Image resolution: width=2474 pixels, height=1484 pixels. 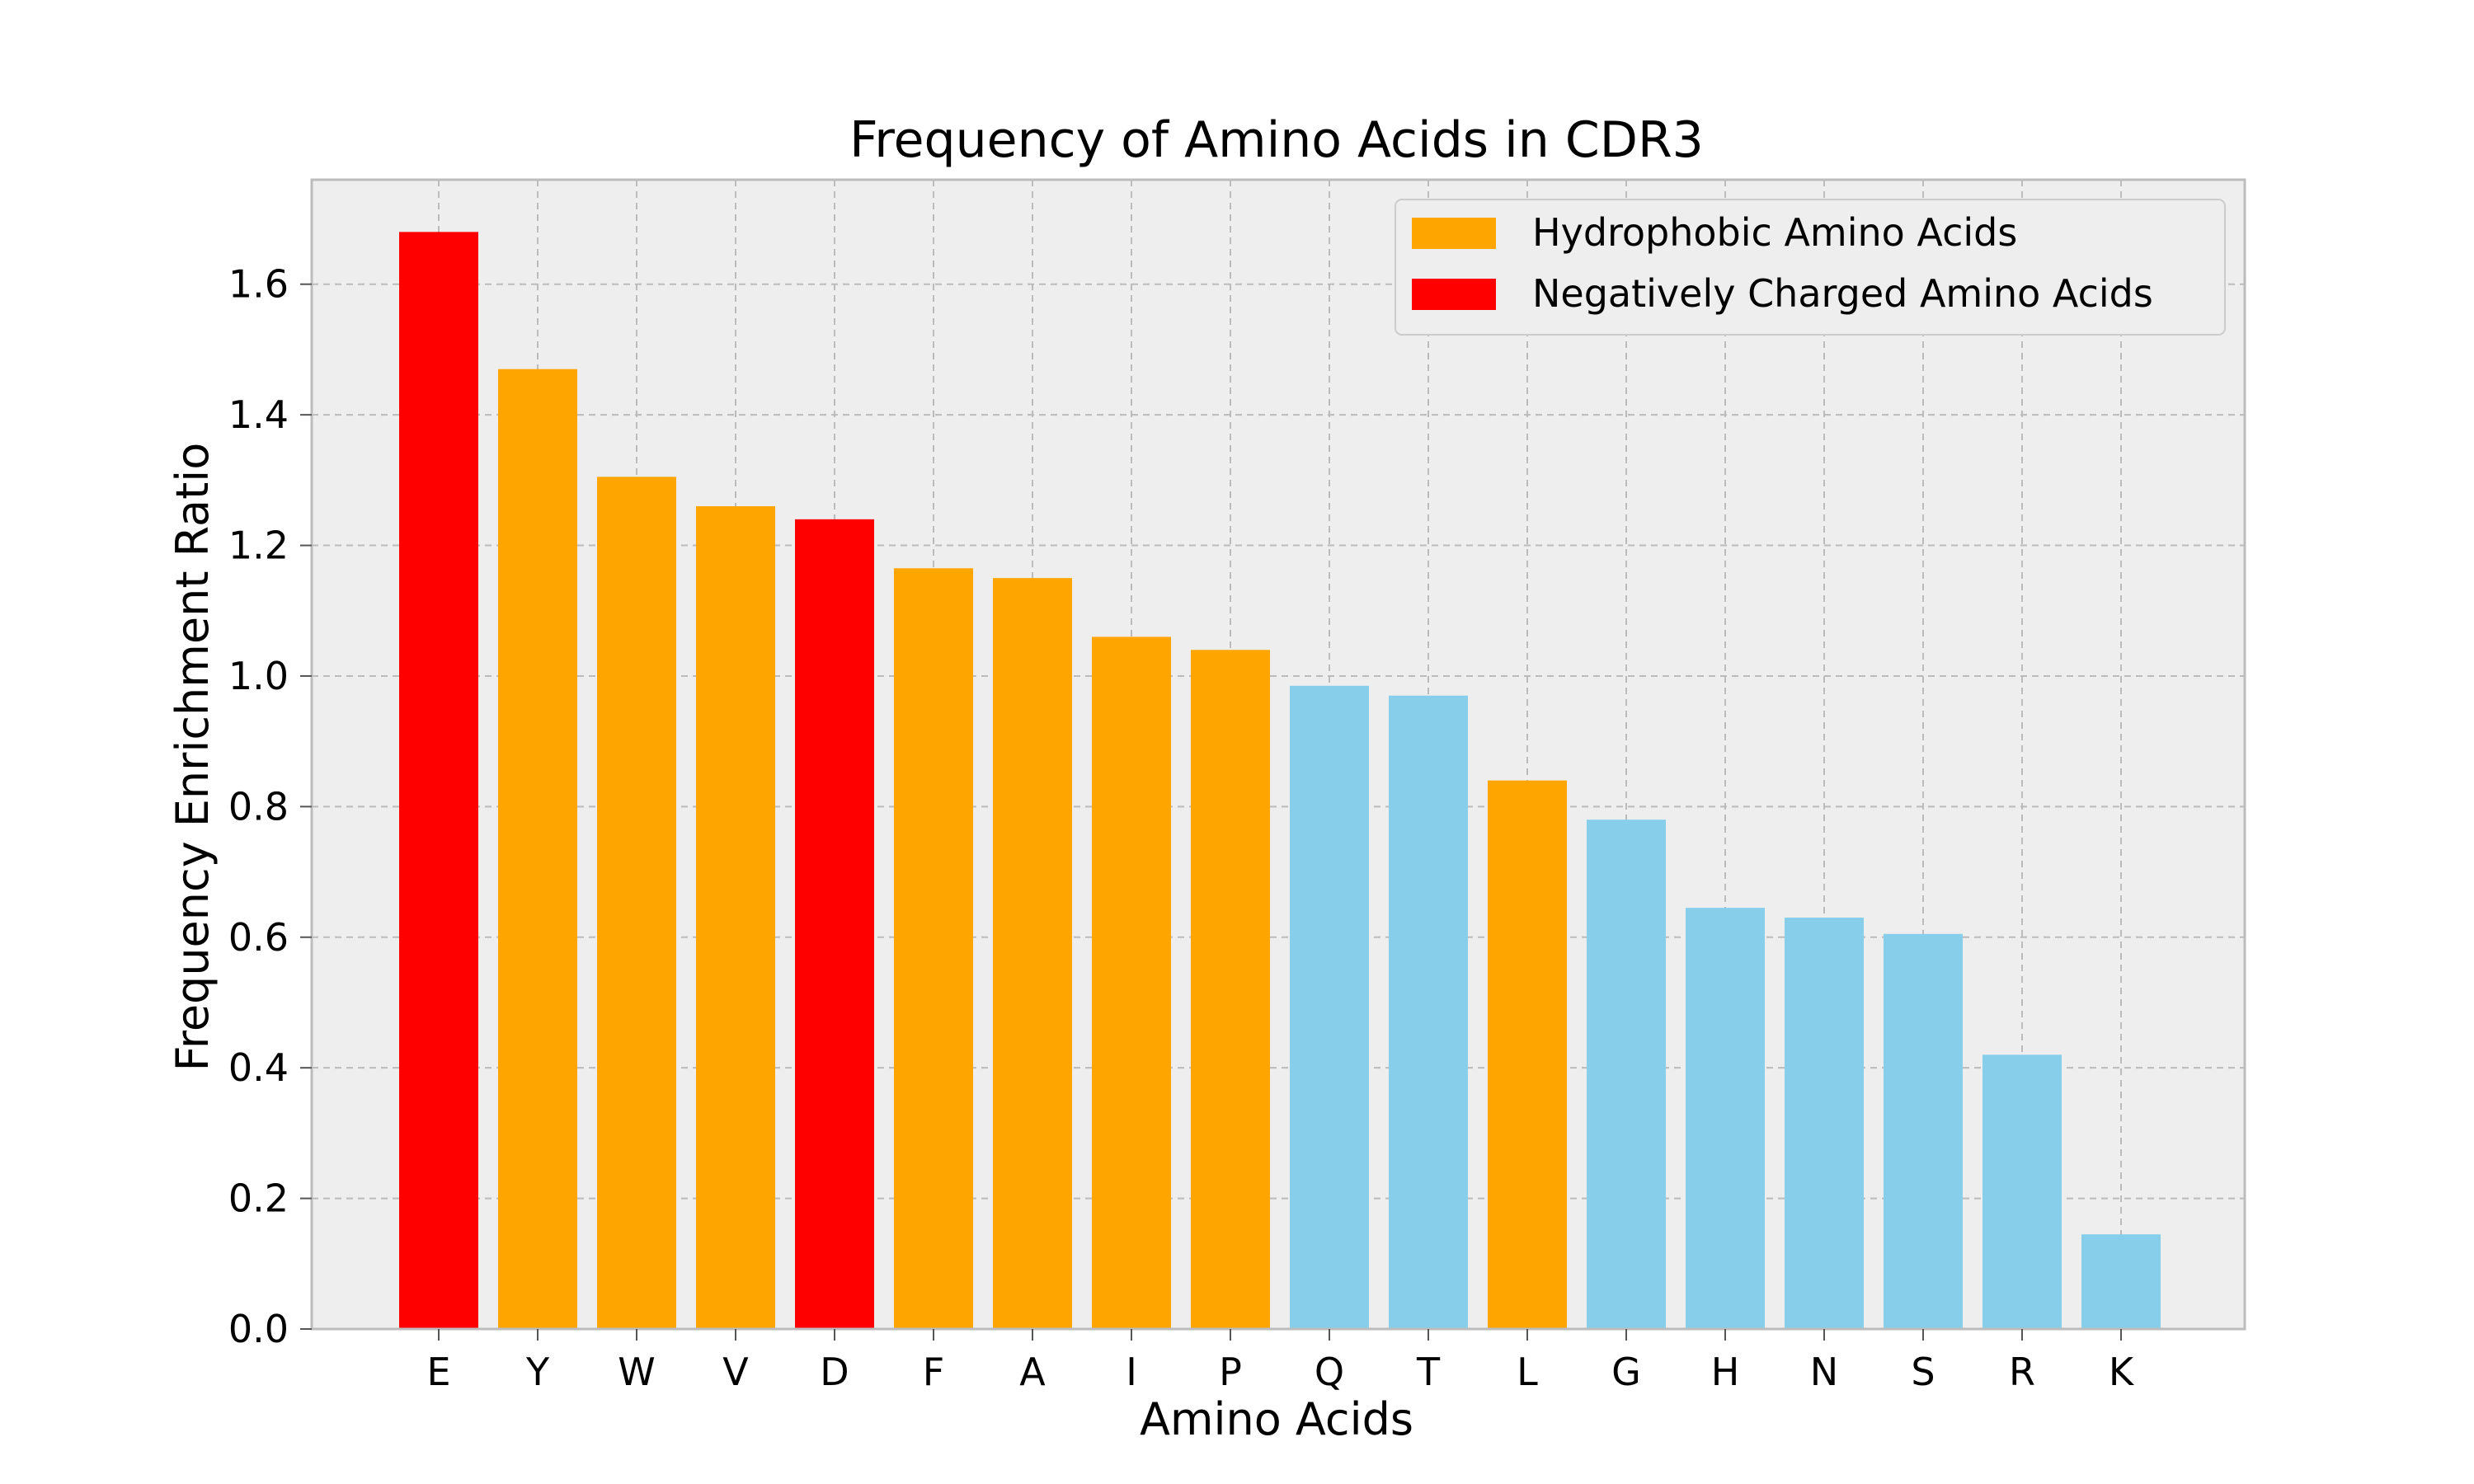 I want to click on bar-N, so click(x=1824, y=1123).